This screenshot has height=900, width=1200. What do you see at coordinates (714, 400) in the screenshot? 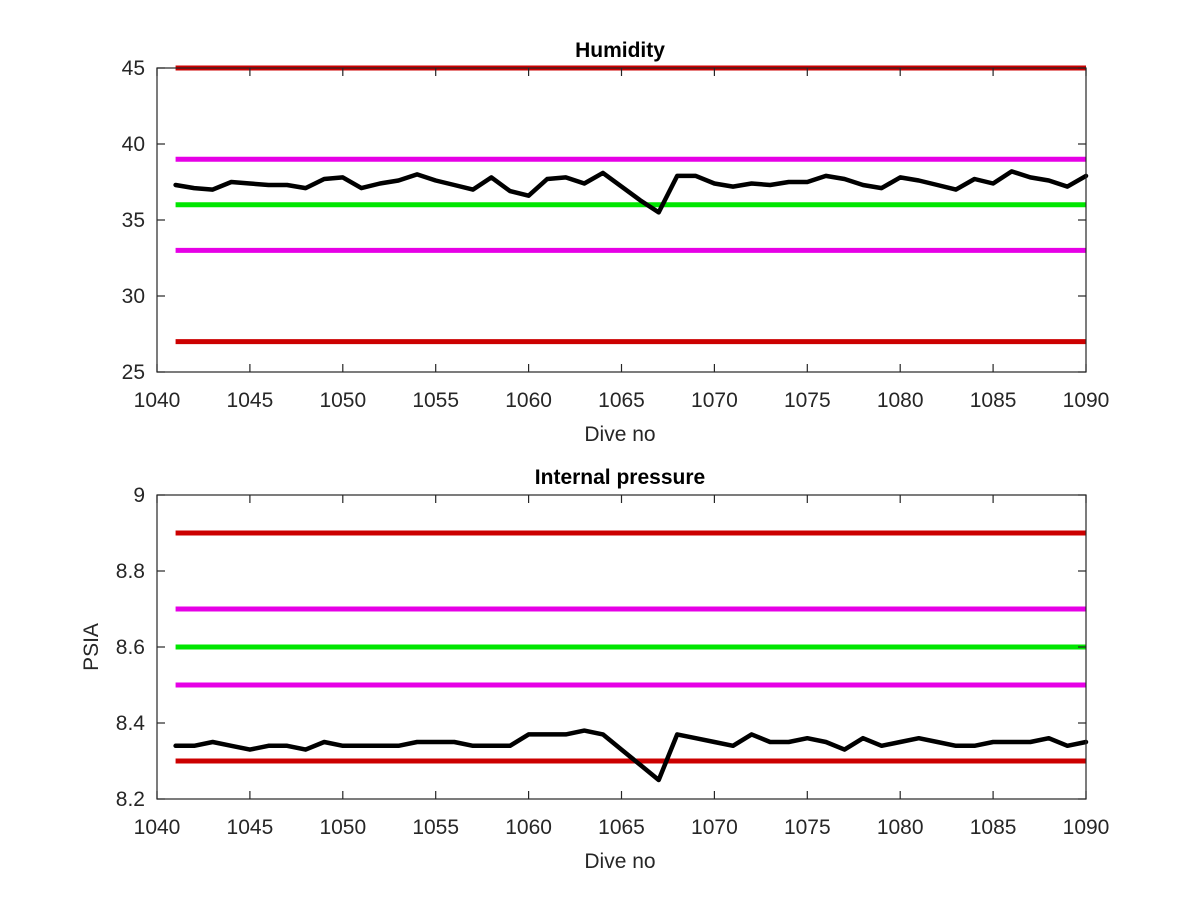
I see `humidity-xtick-label: 1070` at bounding box center [714, 400].